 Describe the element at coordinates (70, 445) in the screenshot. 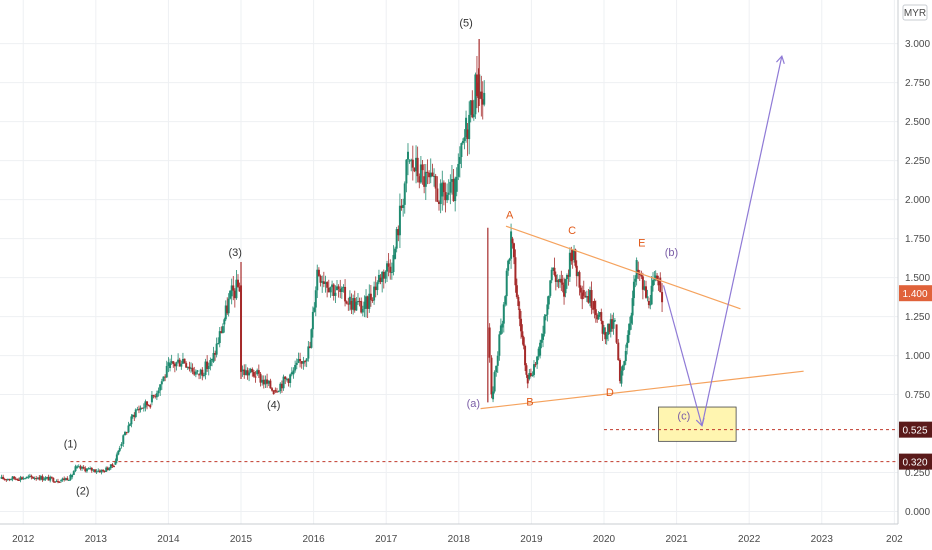

I see `wave-label: (1)` at that location.